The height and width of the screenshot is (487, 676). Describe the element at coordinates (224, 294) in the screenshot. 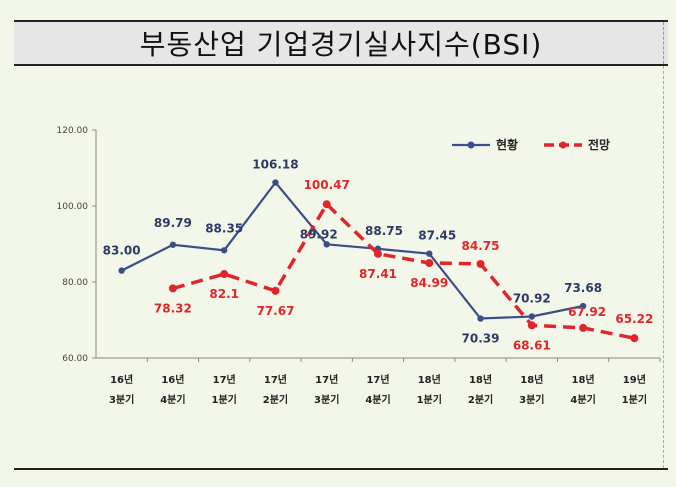

I see `data-label: 82.1` at that location.